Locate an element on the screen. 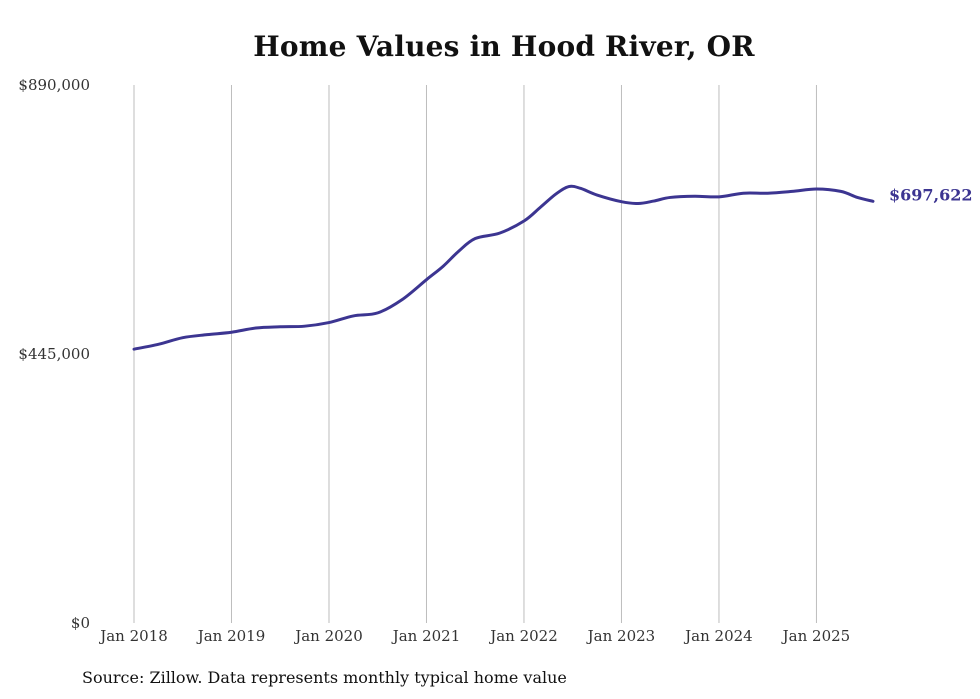 The width and height of the screenshot is (980, 699). x-tick-label: Jan 2024 is located at coordinates (718, 636).